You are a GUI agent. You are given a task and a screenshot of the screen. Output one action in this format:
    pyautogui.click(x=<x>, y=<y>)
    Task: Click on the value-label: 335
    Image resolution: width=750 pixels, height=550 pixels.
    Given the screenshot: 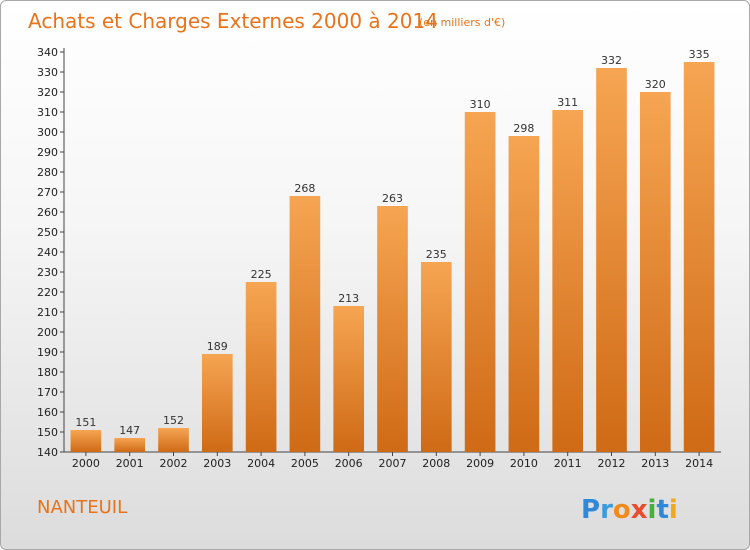 What is the action you would take?
    pyautogui.click(x=699, y=54)
    